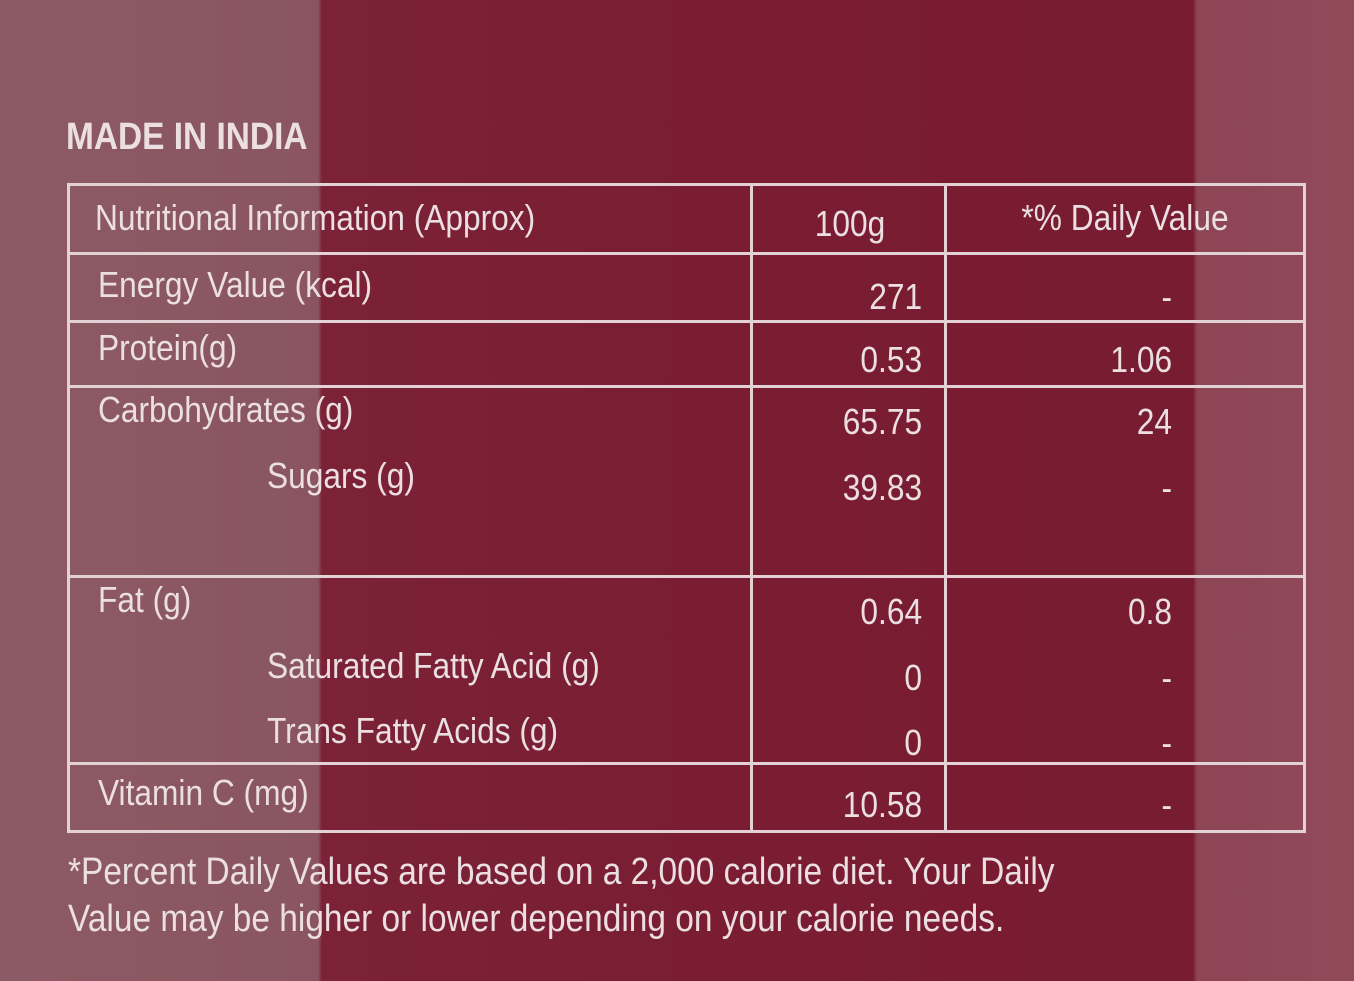  I want to click on nutrient-name: Fat (g), so click(145, 599).